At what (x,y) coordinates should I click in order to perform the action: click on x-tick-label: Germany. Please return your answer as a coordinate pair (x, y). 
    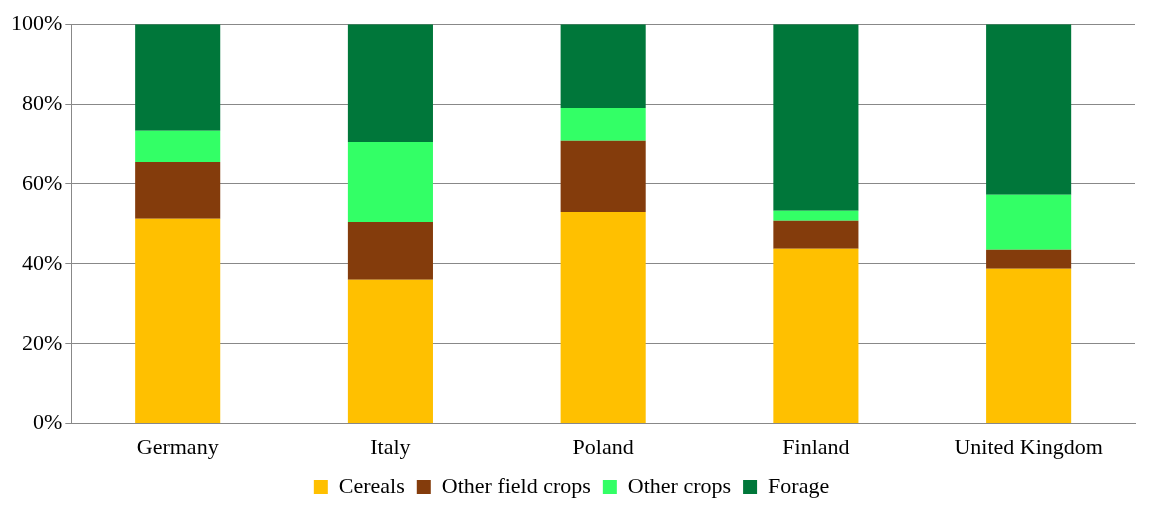
    Looking at the image, I should click on (177, 446).